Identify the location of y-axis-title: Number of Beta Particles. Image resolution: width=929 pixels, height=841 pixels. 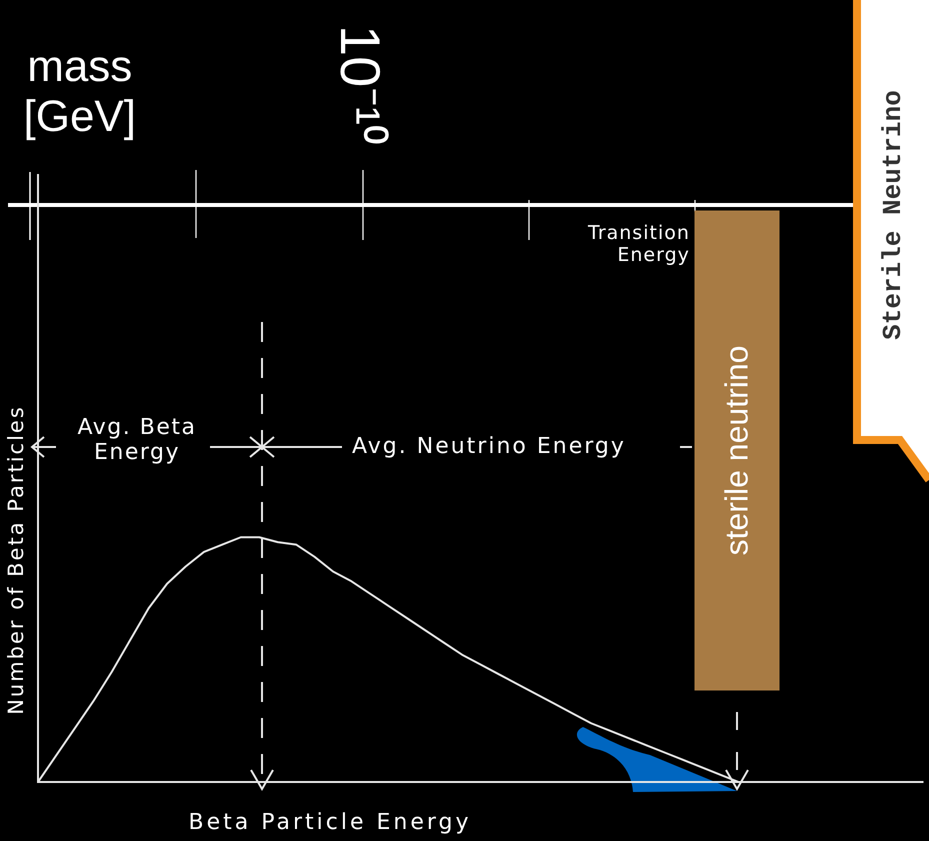
(16, 560).